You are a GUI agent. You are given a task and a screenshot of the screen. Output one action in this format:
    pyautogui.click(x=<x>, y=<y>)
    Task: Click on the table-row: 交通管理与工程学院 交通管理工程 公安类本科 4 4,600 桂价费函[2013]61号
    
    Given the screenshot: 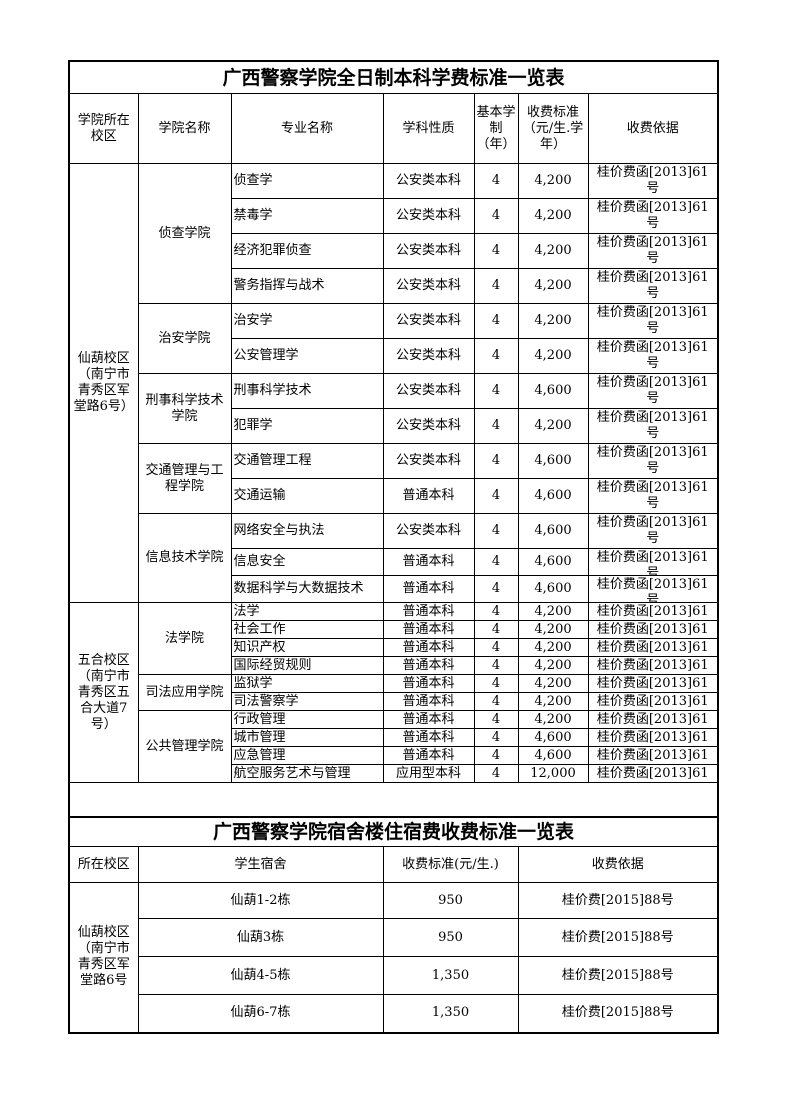 What is the action you would take?
    pyautogui.click(x=394, y=478)
    